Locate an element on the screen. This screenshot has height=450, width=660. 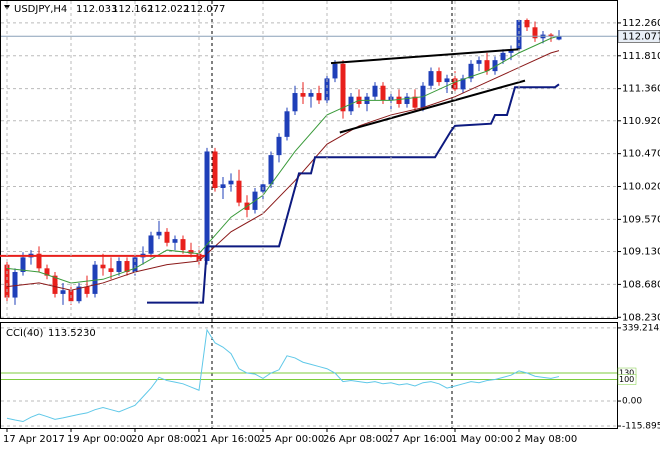
open-value: 112.033 is located at coordinates (96, 9).